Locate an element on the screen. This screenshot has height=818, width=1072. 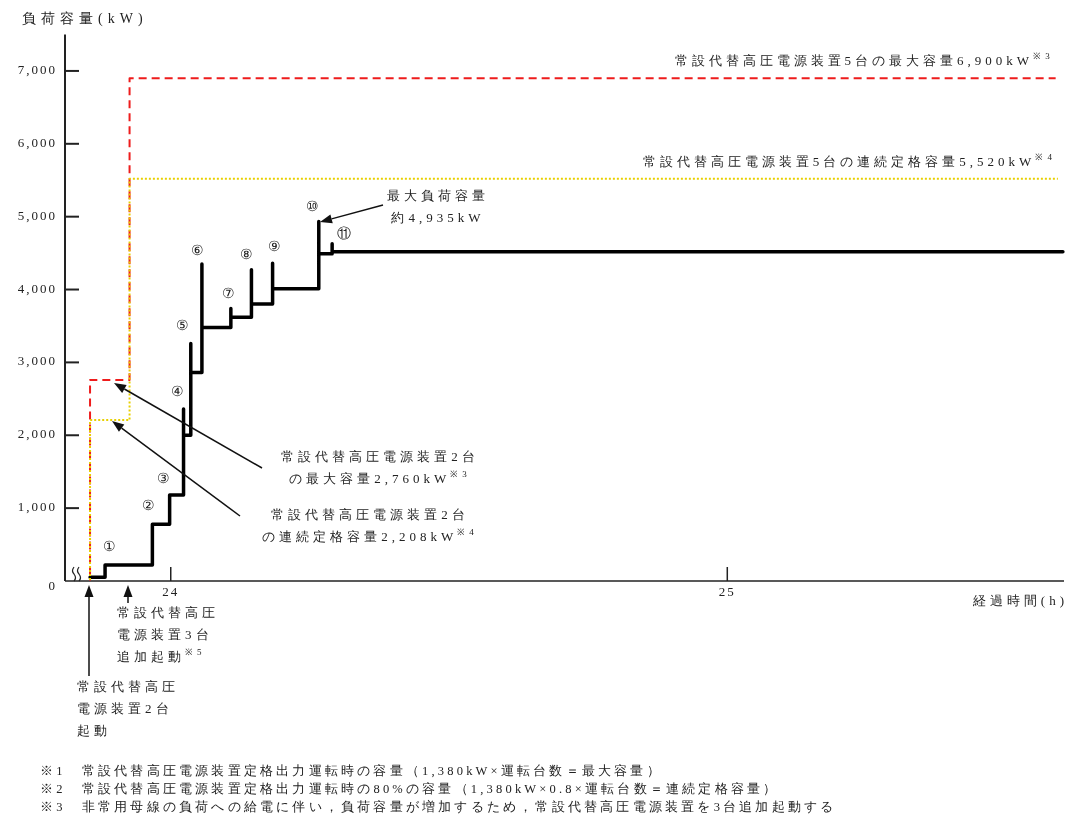
y-tick-label: 1,000 is located at coordinates (37, 507).